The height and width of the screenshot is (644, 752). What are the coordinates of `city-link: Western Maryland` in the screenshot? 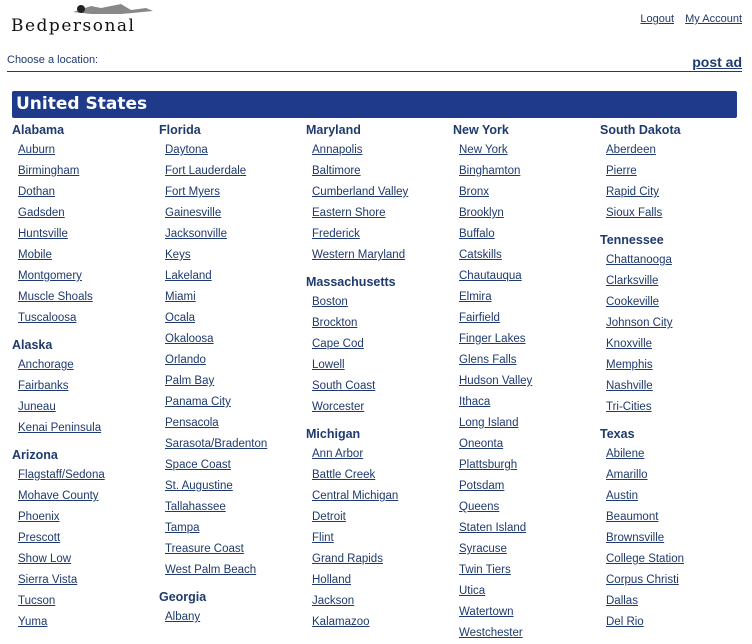 It's located at (359, 255).